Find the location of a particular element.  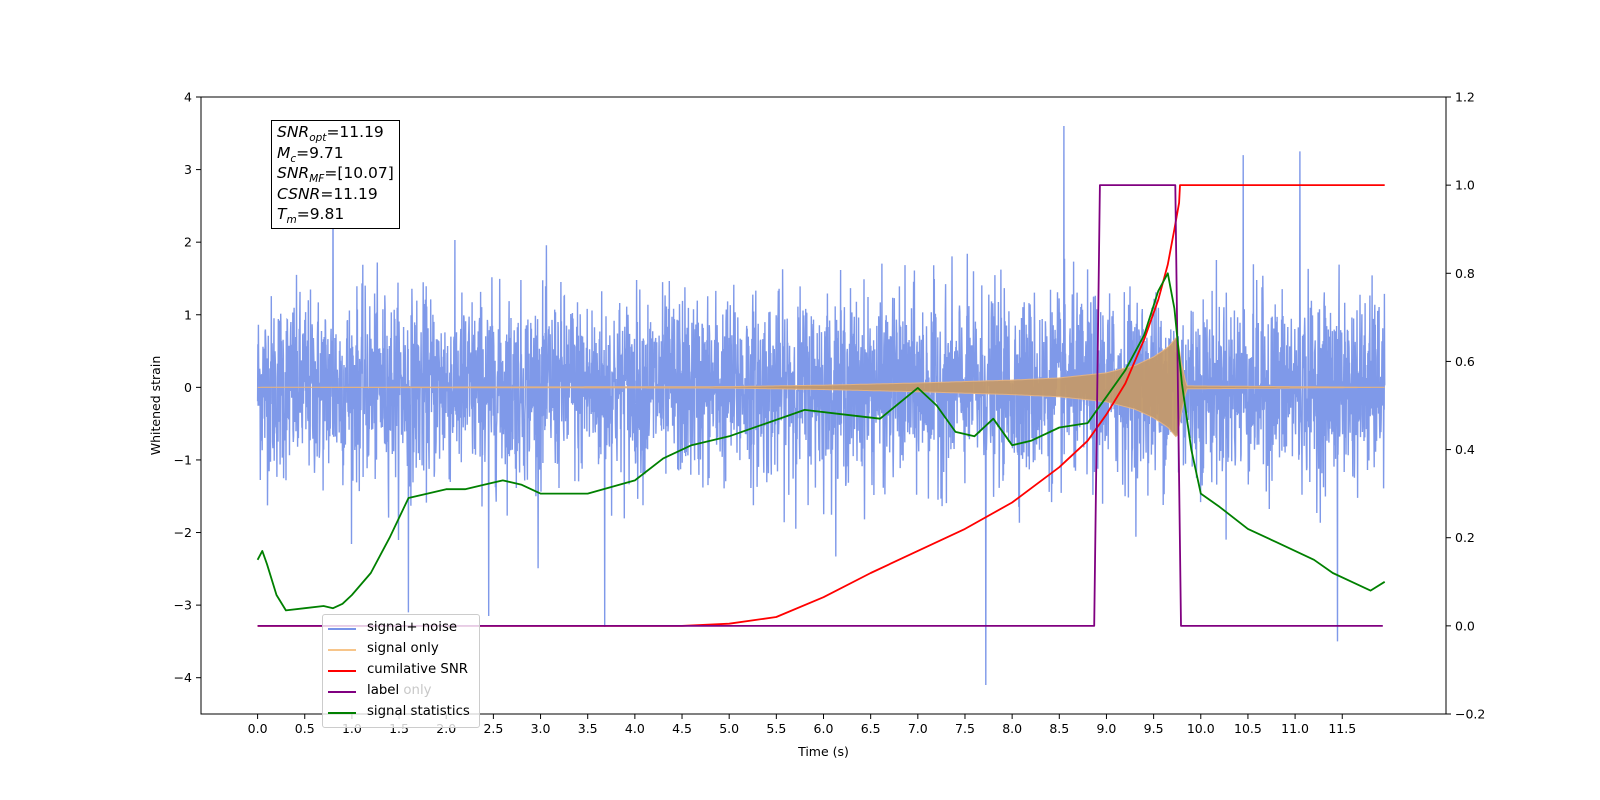

x-tick-label: 9.0 is located at coordinates (1107, 728).